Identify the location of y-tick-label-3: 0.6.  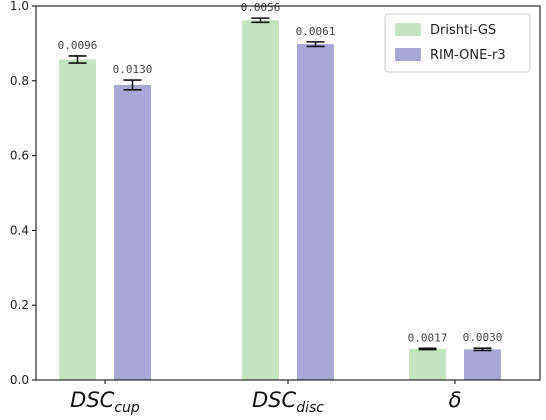
(19, 156).